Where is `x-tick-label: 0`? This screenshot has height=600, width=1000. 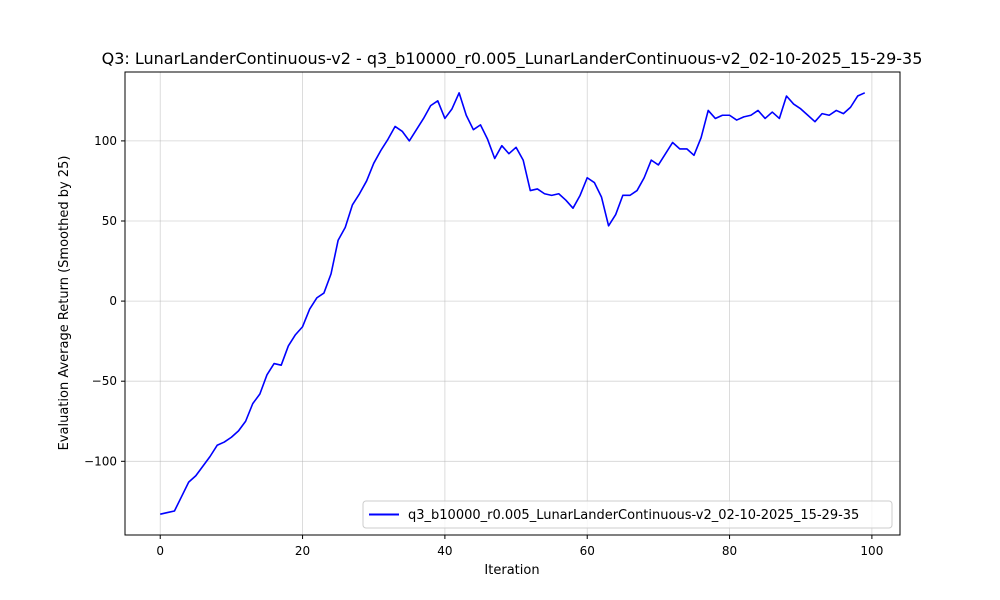
x-tick-label: 0 is located at coordinates (160, 551).